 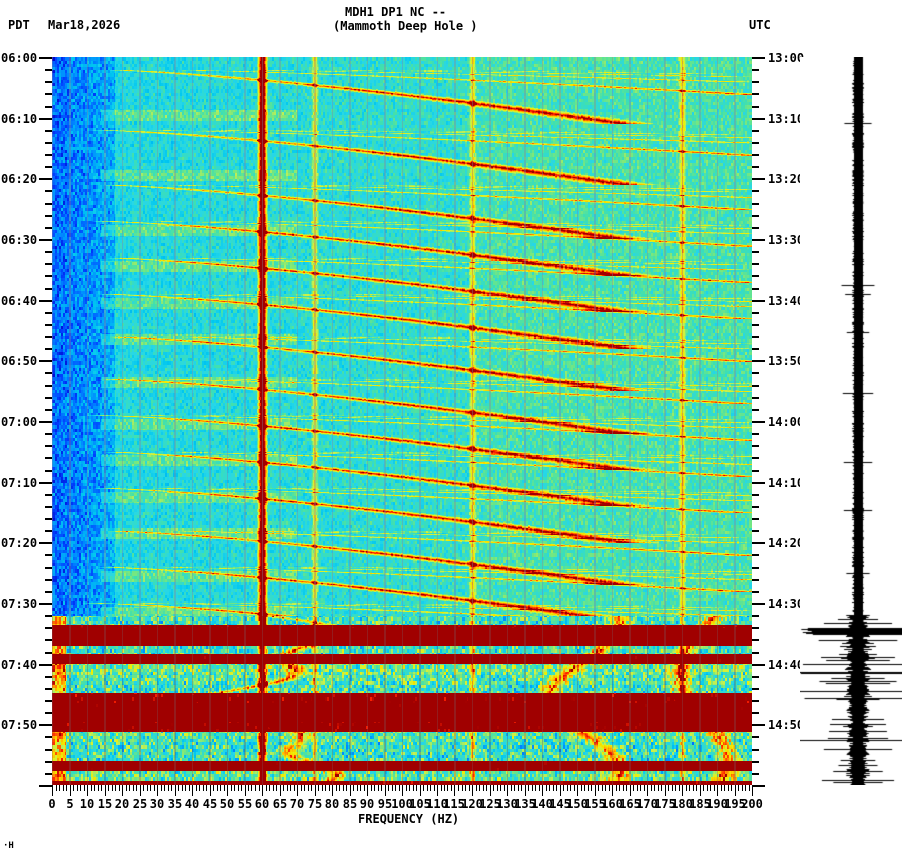 What do you see at coordinates (542, 804) in the screenshot?
I see `frequency-tick-label: 140` at bounding box center [542, 804].